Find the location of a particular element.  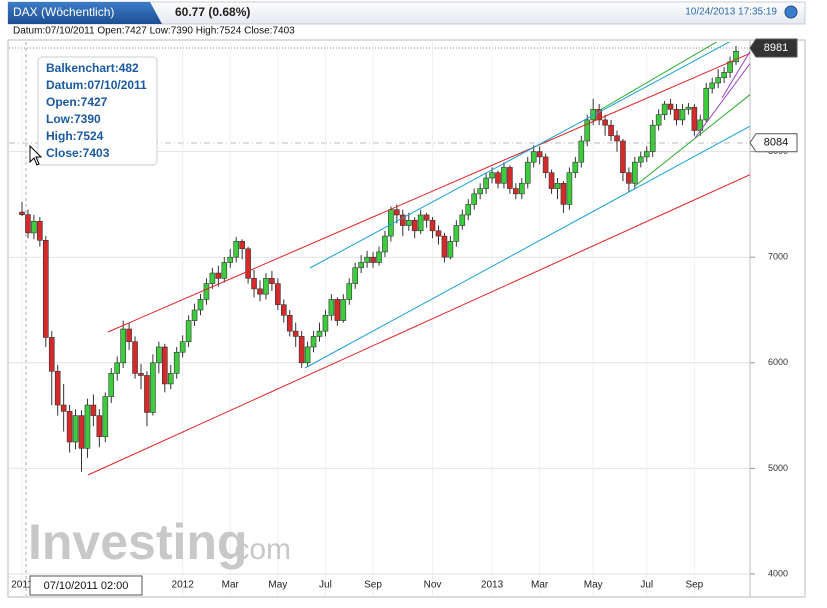

cursor-date-box is located at coordinates (86, 585).